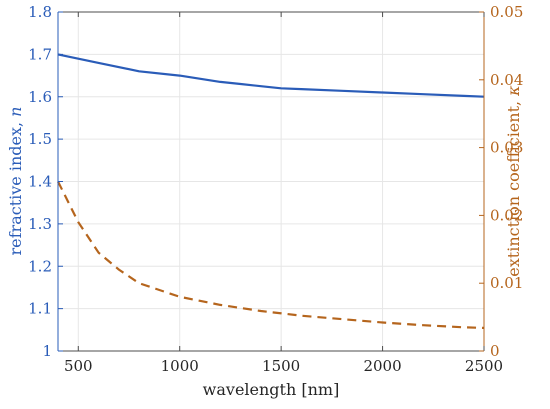 This screenshot has width=550, height=409. I want to click on right-y-tick-label: 0.01, so click(506, 283).